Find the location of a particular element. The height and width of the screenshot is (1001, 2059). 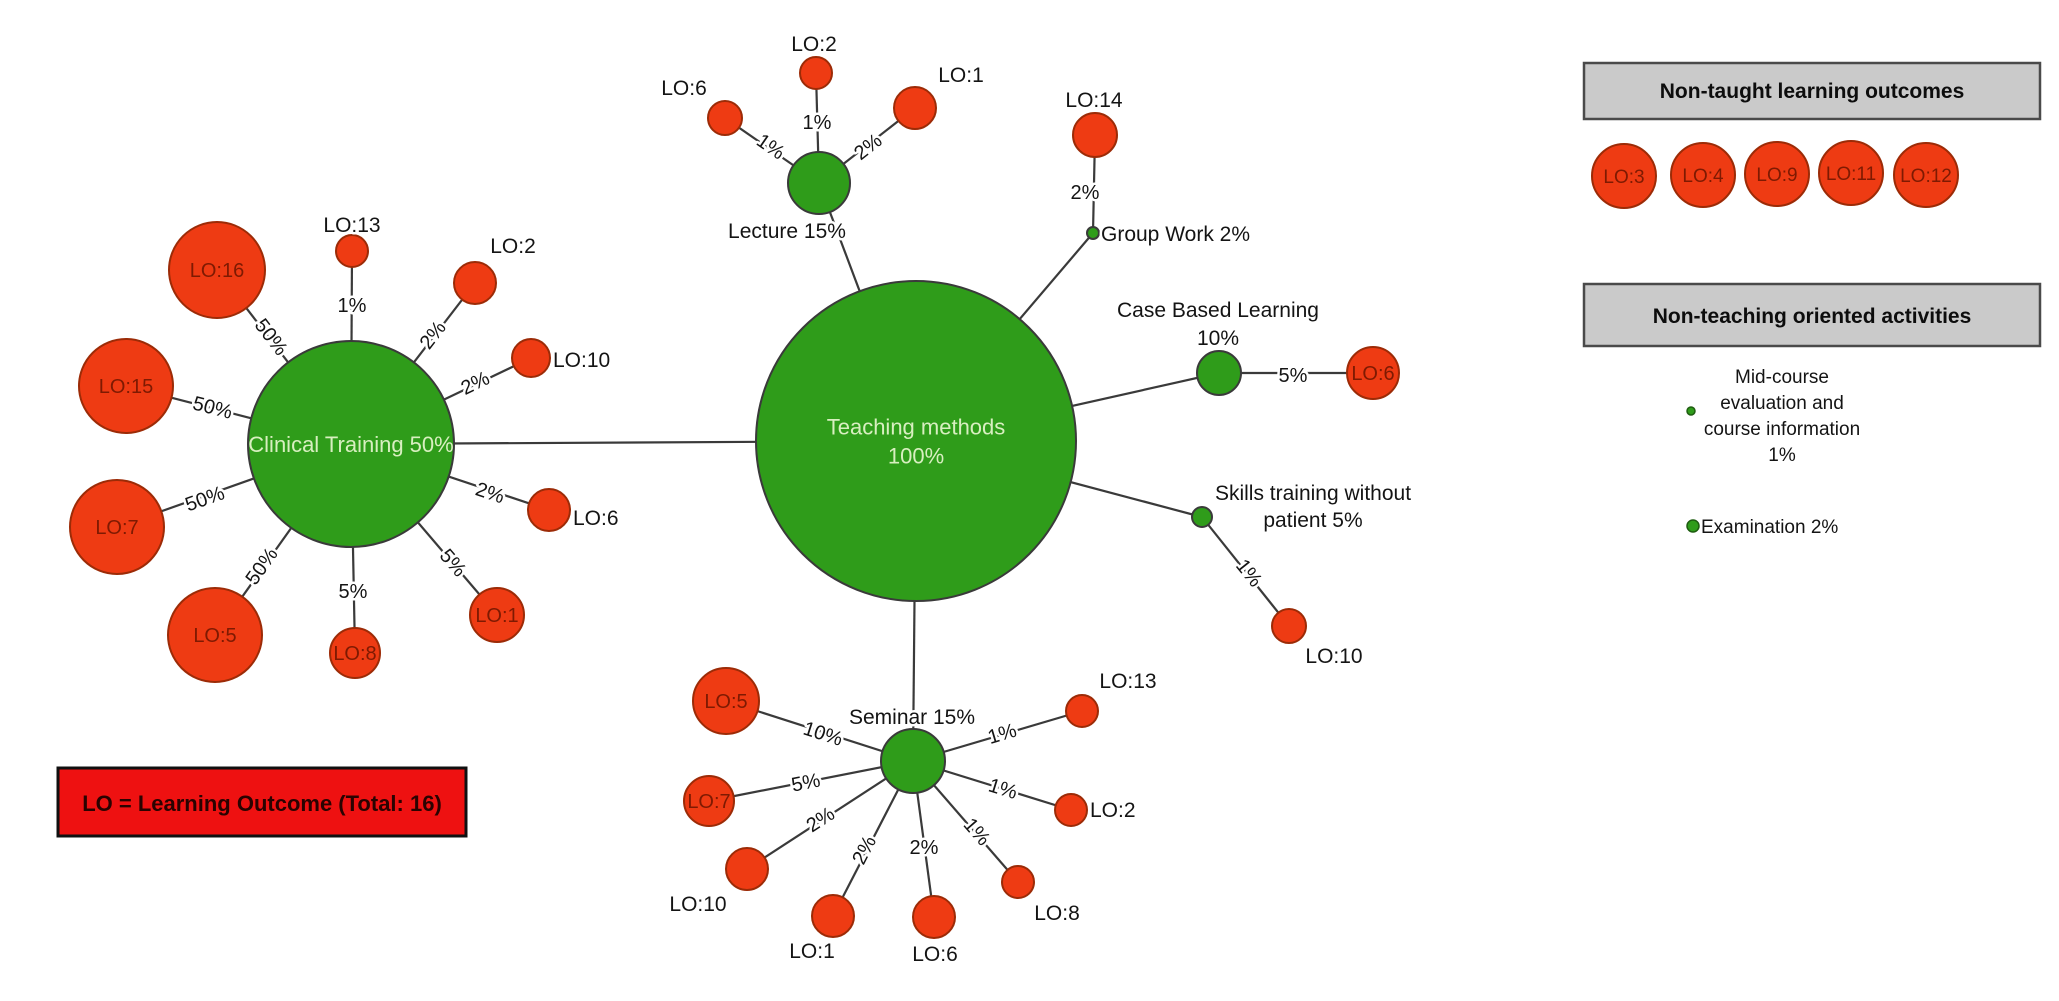

panel-circle-label-LO-3: LO:3 is located at coordinates (1623, 177).